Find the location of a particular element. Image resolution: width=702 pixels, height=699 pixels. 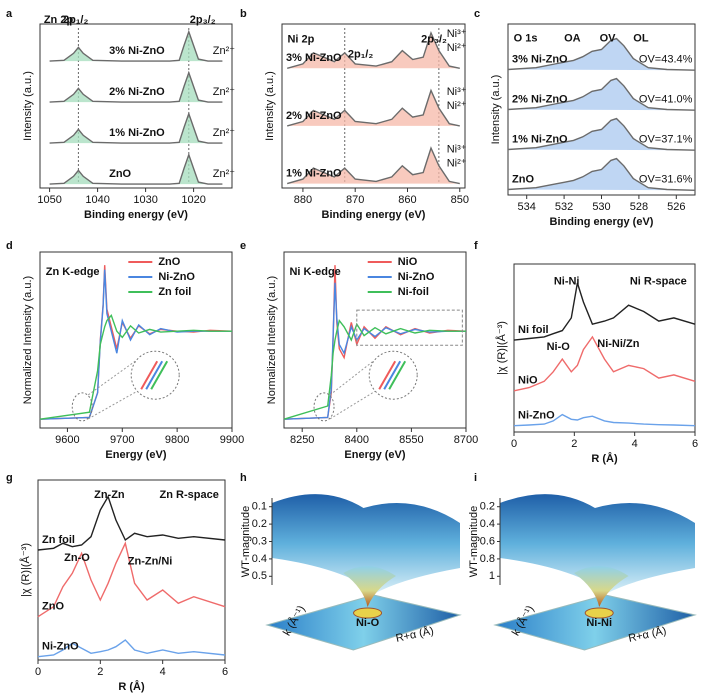

x-tick-label: 9800 is located at coordinates (177, 440).